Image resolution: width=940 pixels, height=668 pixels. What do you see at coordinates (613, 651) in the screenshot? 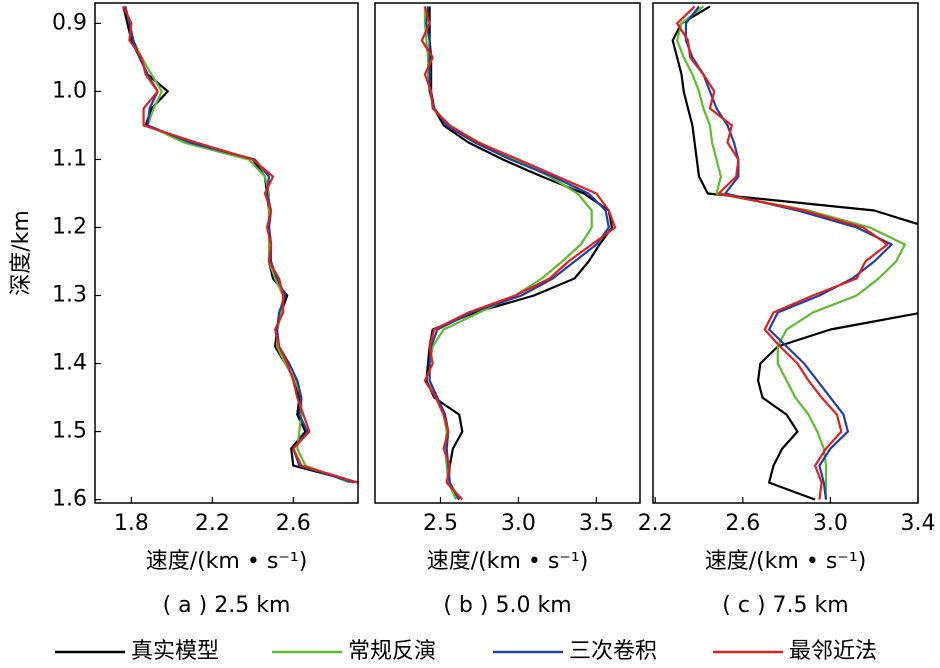
I see `legend-label: 三次卷积` at bounding box center [613, 651].